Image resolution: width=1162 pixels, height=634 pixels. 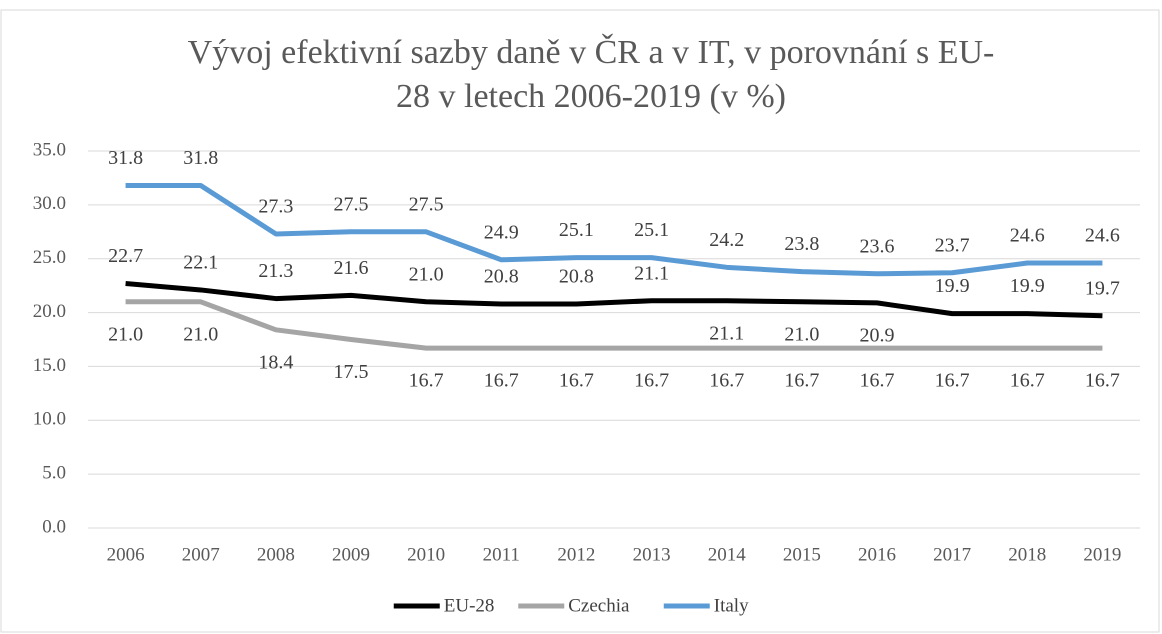 I want to click on x-tick-label: 2009, so click(x=351, y=554).